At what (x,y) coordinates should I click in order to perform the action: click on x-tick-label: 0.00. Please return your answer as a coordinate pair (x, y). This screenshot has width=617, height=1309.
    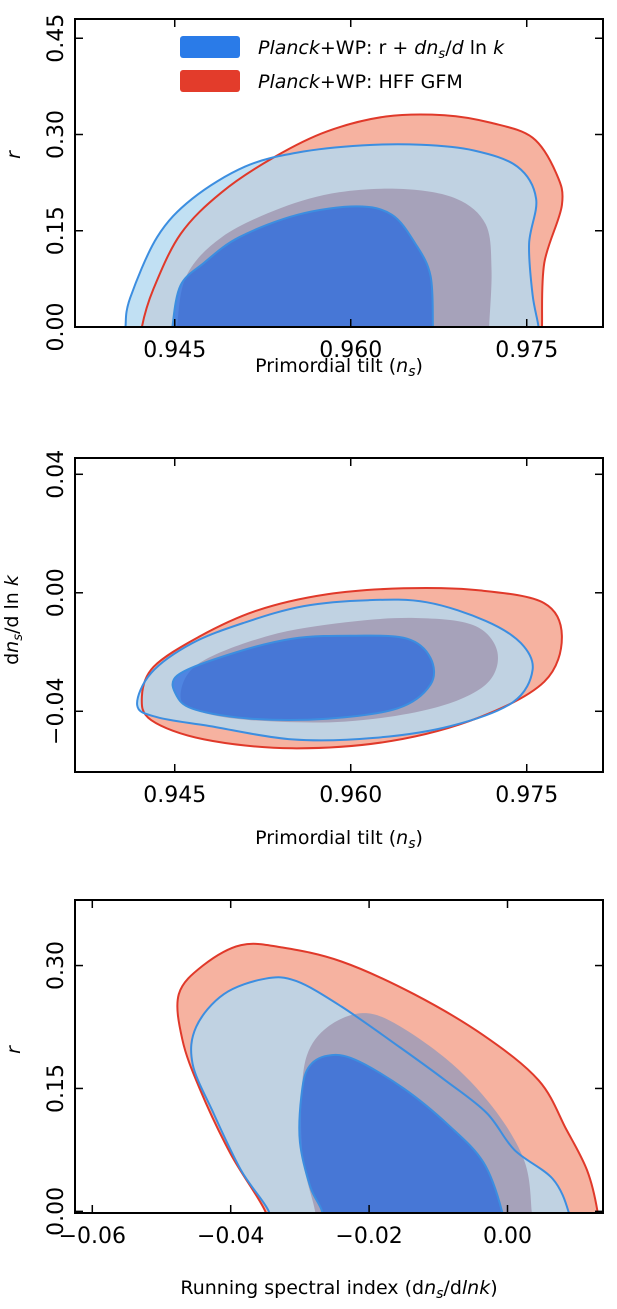
    Looking at the image, I should click on (507, 1236).